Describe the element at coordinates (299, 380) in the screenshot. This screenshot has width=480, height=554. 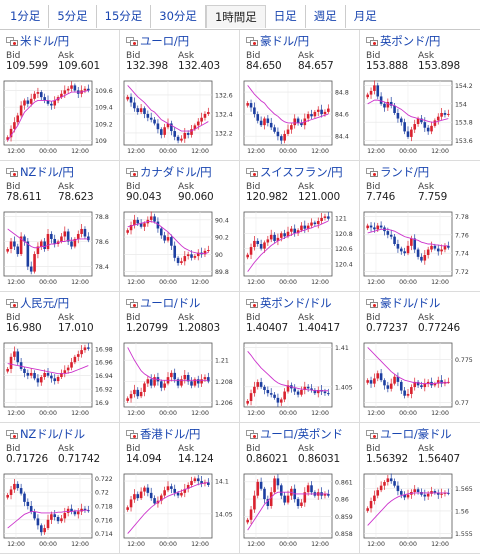
I see `price-chart: 1.41 1.405 12:00 00:00 12:00` at that location.